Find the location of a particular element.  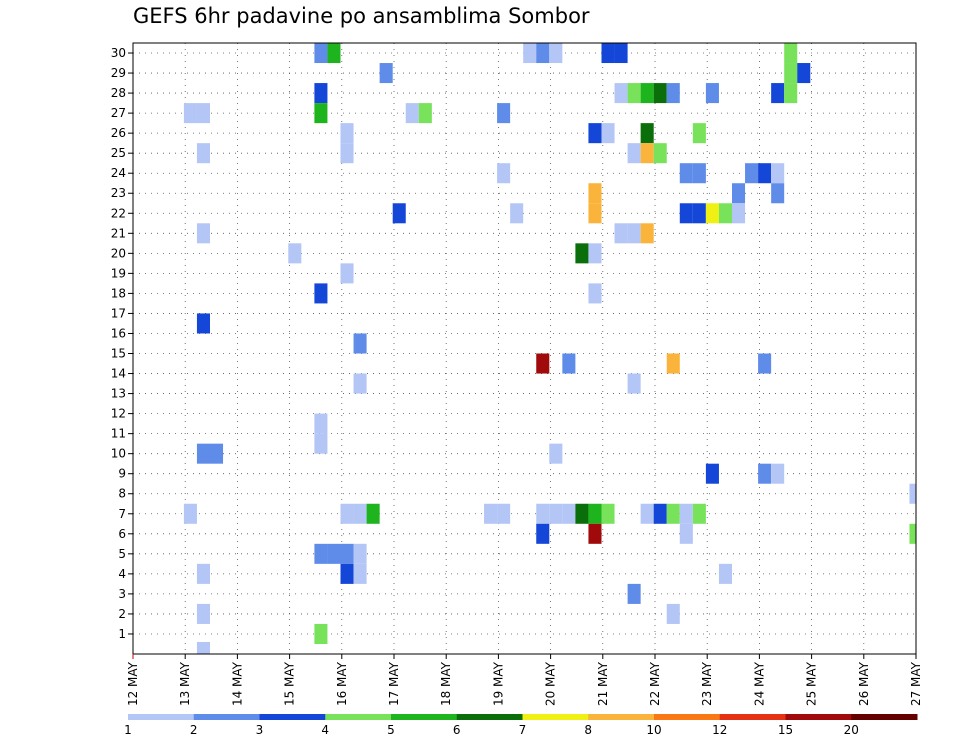

x-tick-label: 25 MAY is located at coordinates (812, 683).